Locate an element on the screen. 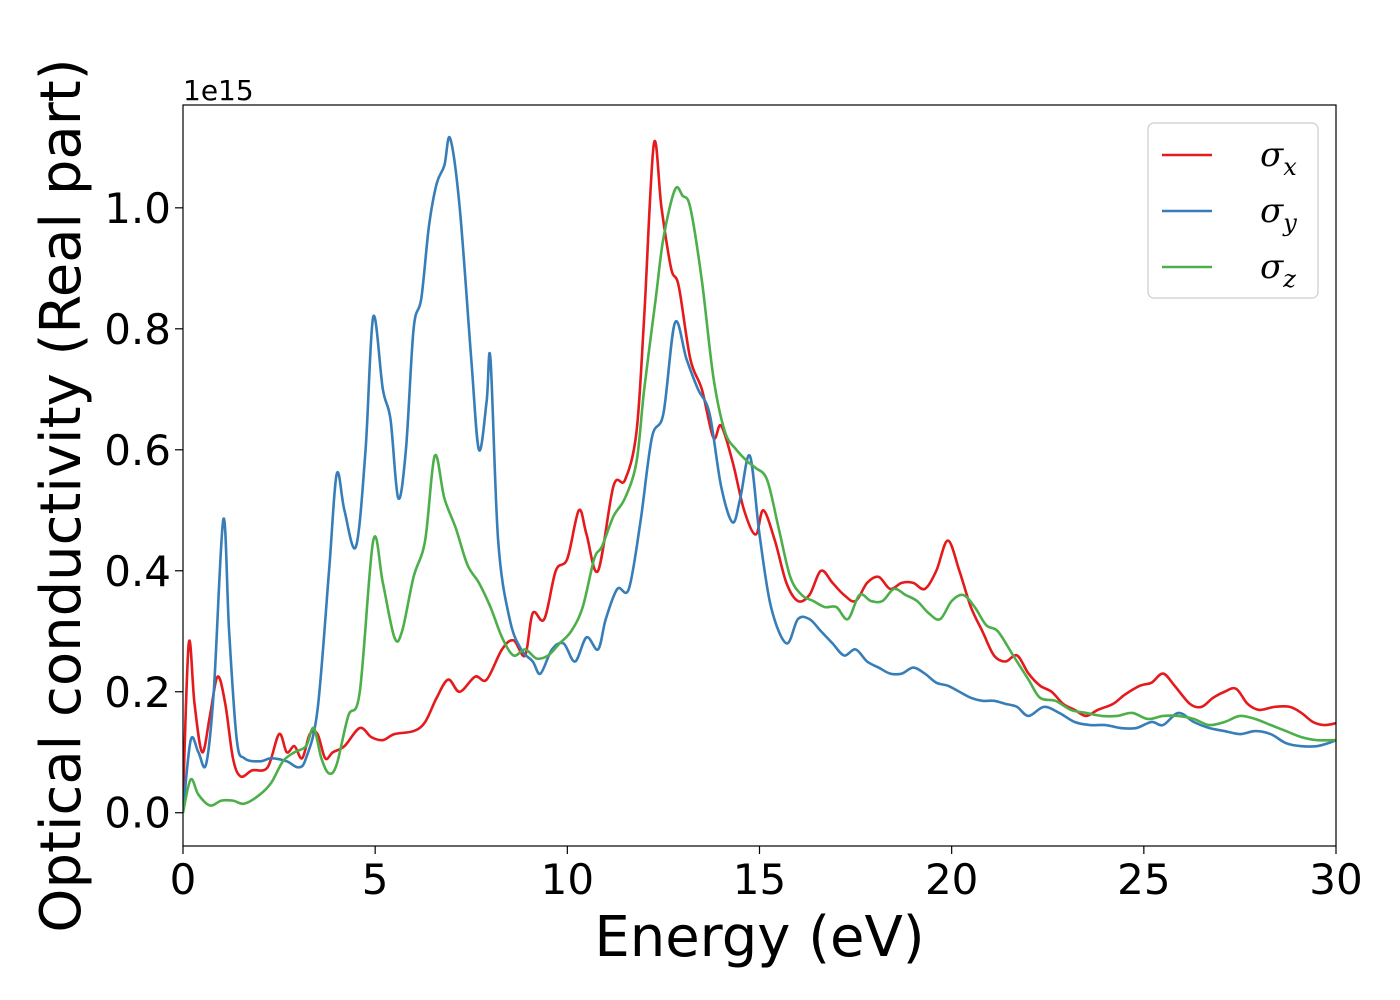 This screenshot has height=1000, width=1400. legend-box is located at coordinates (1233, 210).